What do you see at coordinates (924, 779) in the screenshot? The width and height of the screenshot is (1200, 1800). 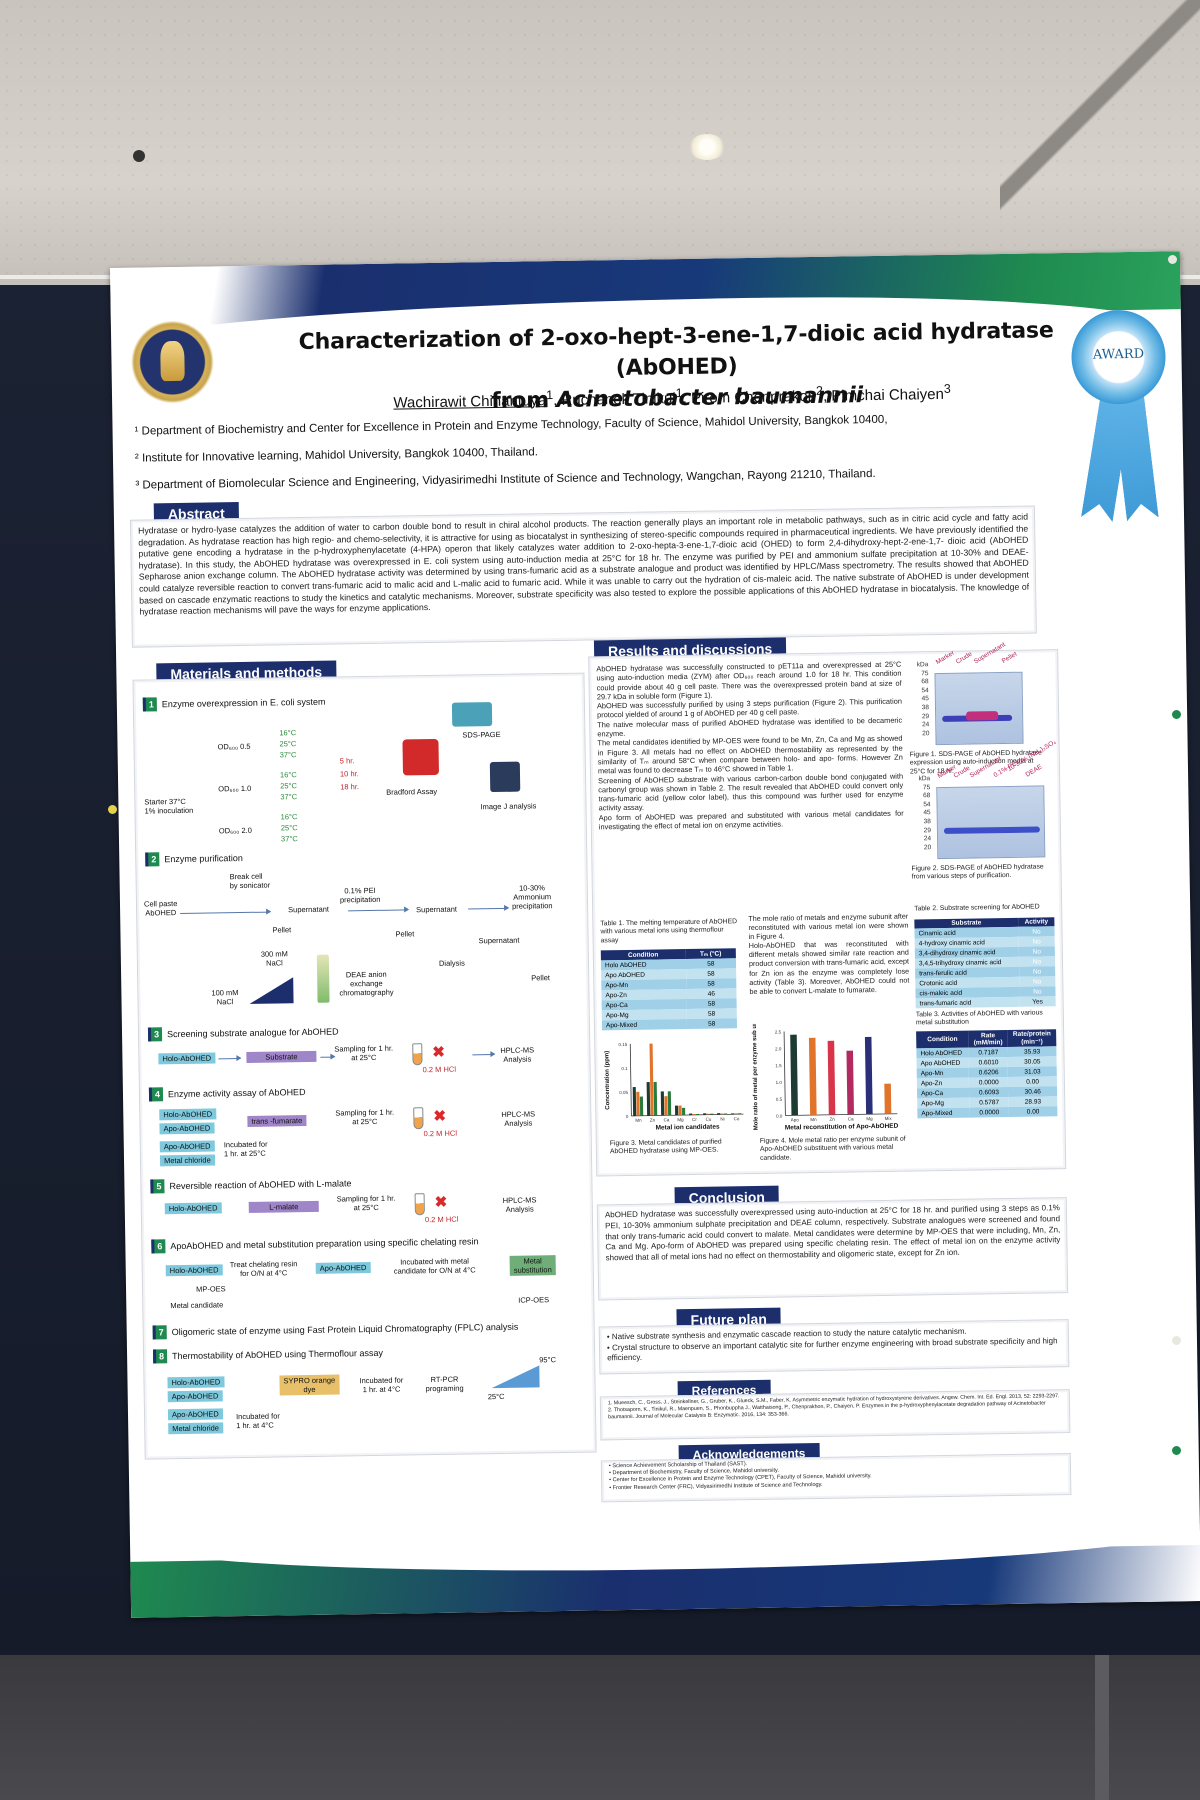 I see `ladder-unit: kDa` at bounding box center [924, 779].